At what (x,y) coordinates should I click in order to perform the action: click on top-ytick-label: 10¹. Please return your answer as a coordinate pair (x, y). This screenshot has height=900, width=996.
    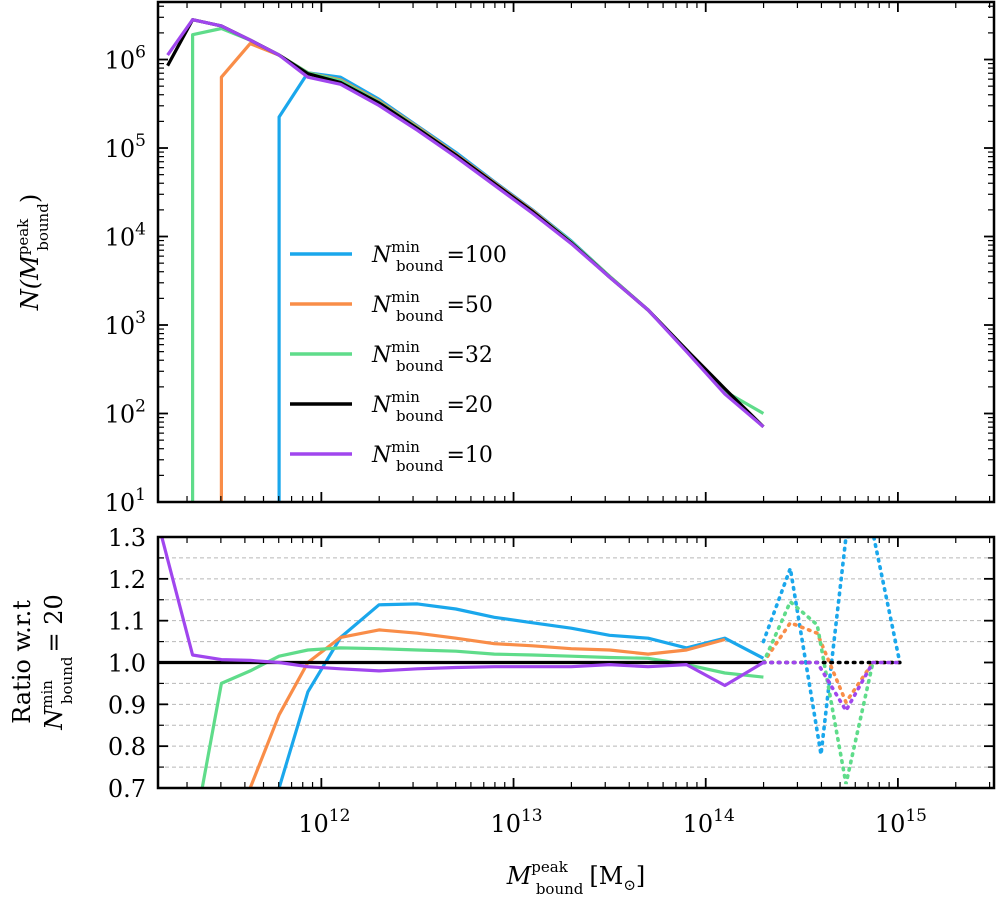
    Looking at the image, I should click on (125, 501).